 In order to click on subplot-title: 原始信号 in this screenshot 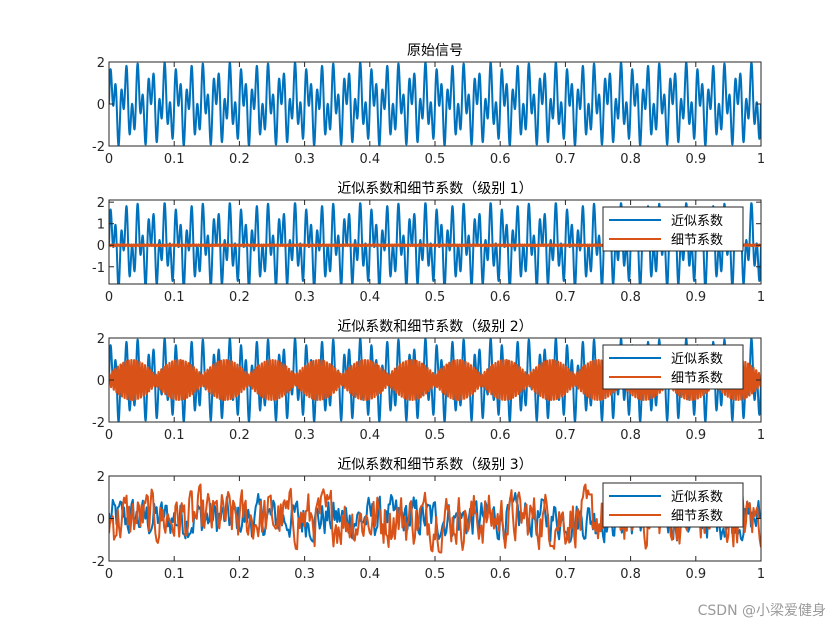, I will do `click(435, 51)`.